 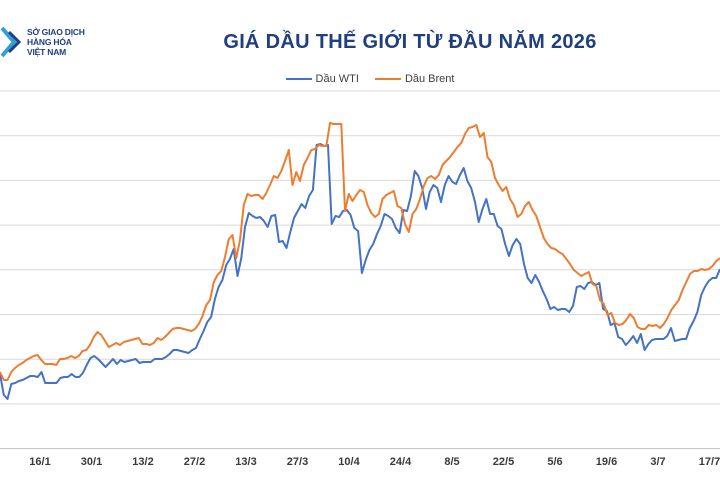 What do you see at coordinates (429, 79) in the screenshot?
I see `legend-label-brent: Dầu Brent` at bounding box center [429, 79].